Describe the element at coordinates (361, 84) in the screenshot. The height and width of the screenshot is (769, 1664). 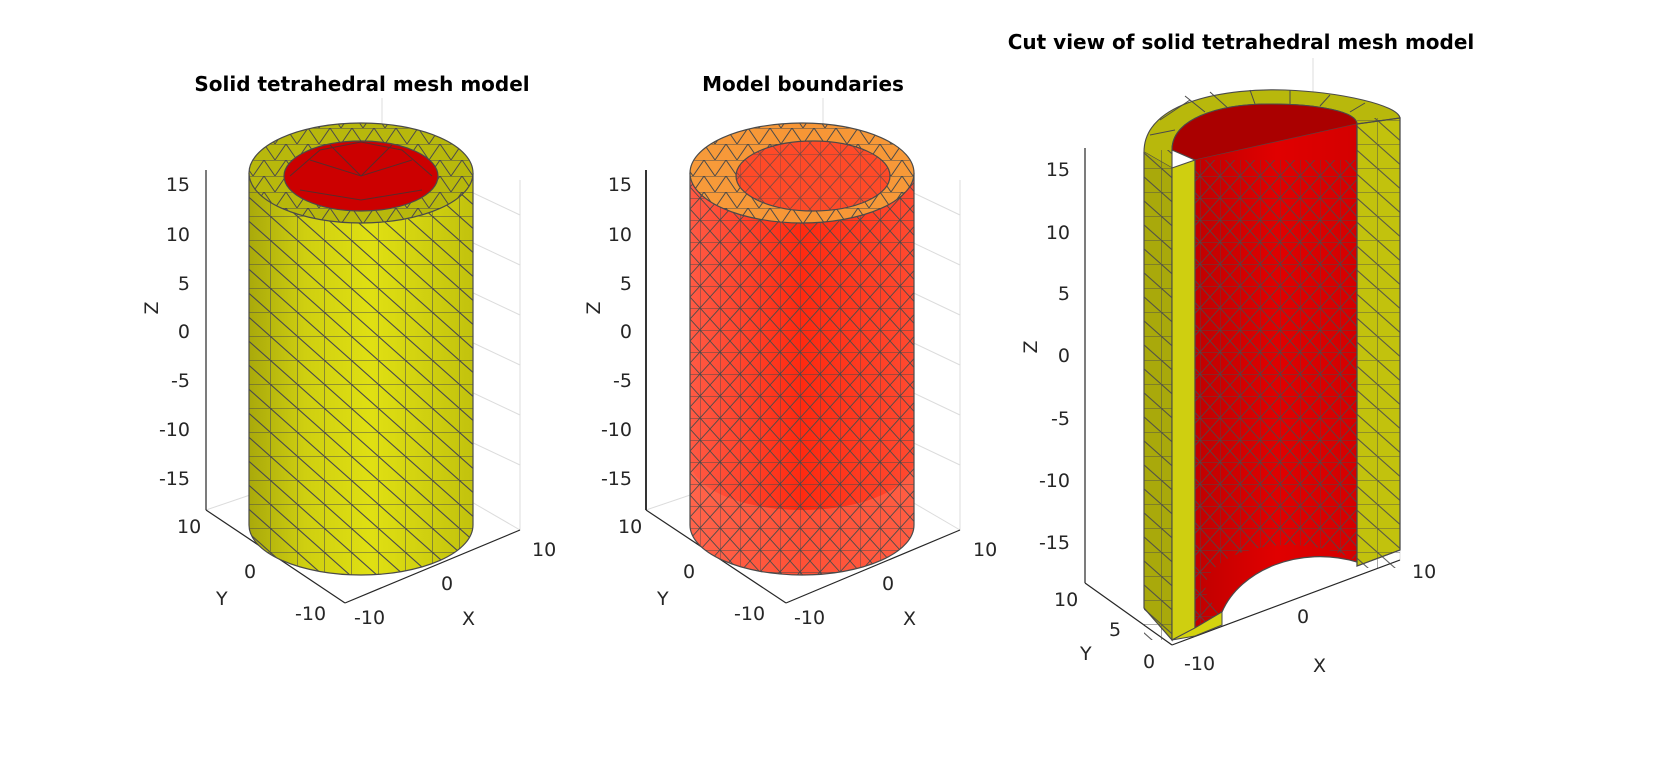
I see `panel-title: Solid tetrahedral mesh model` at that location.